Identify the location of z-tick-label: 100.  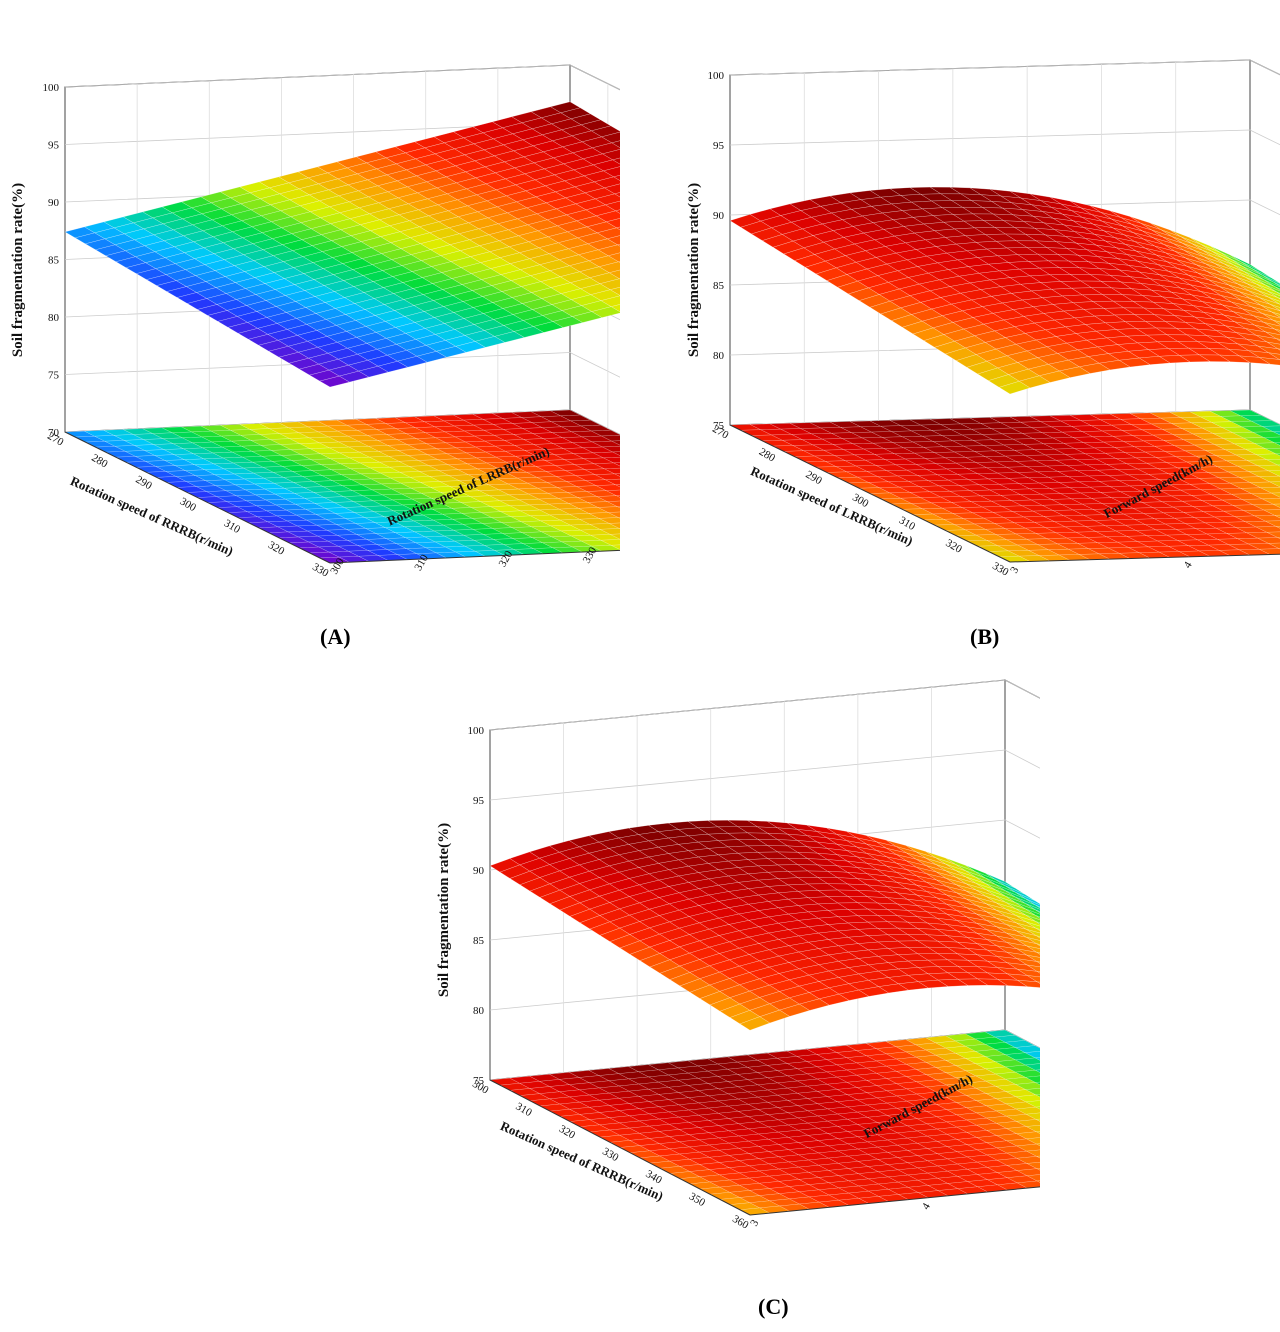
(51, 88).